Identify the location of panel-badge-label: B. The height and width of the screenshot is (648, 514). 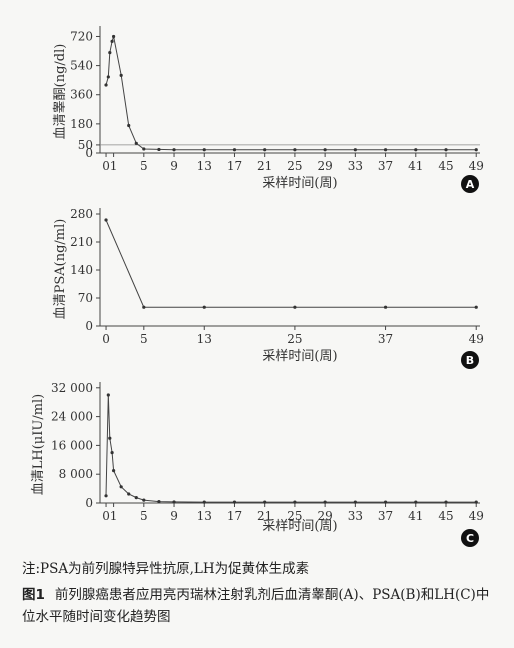
(470, 360).